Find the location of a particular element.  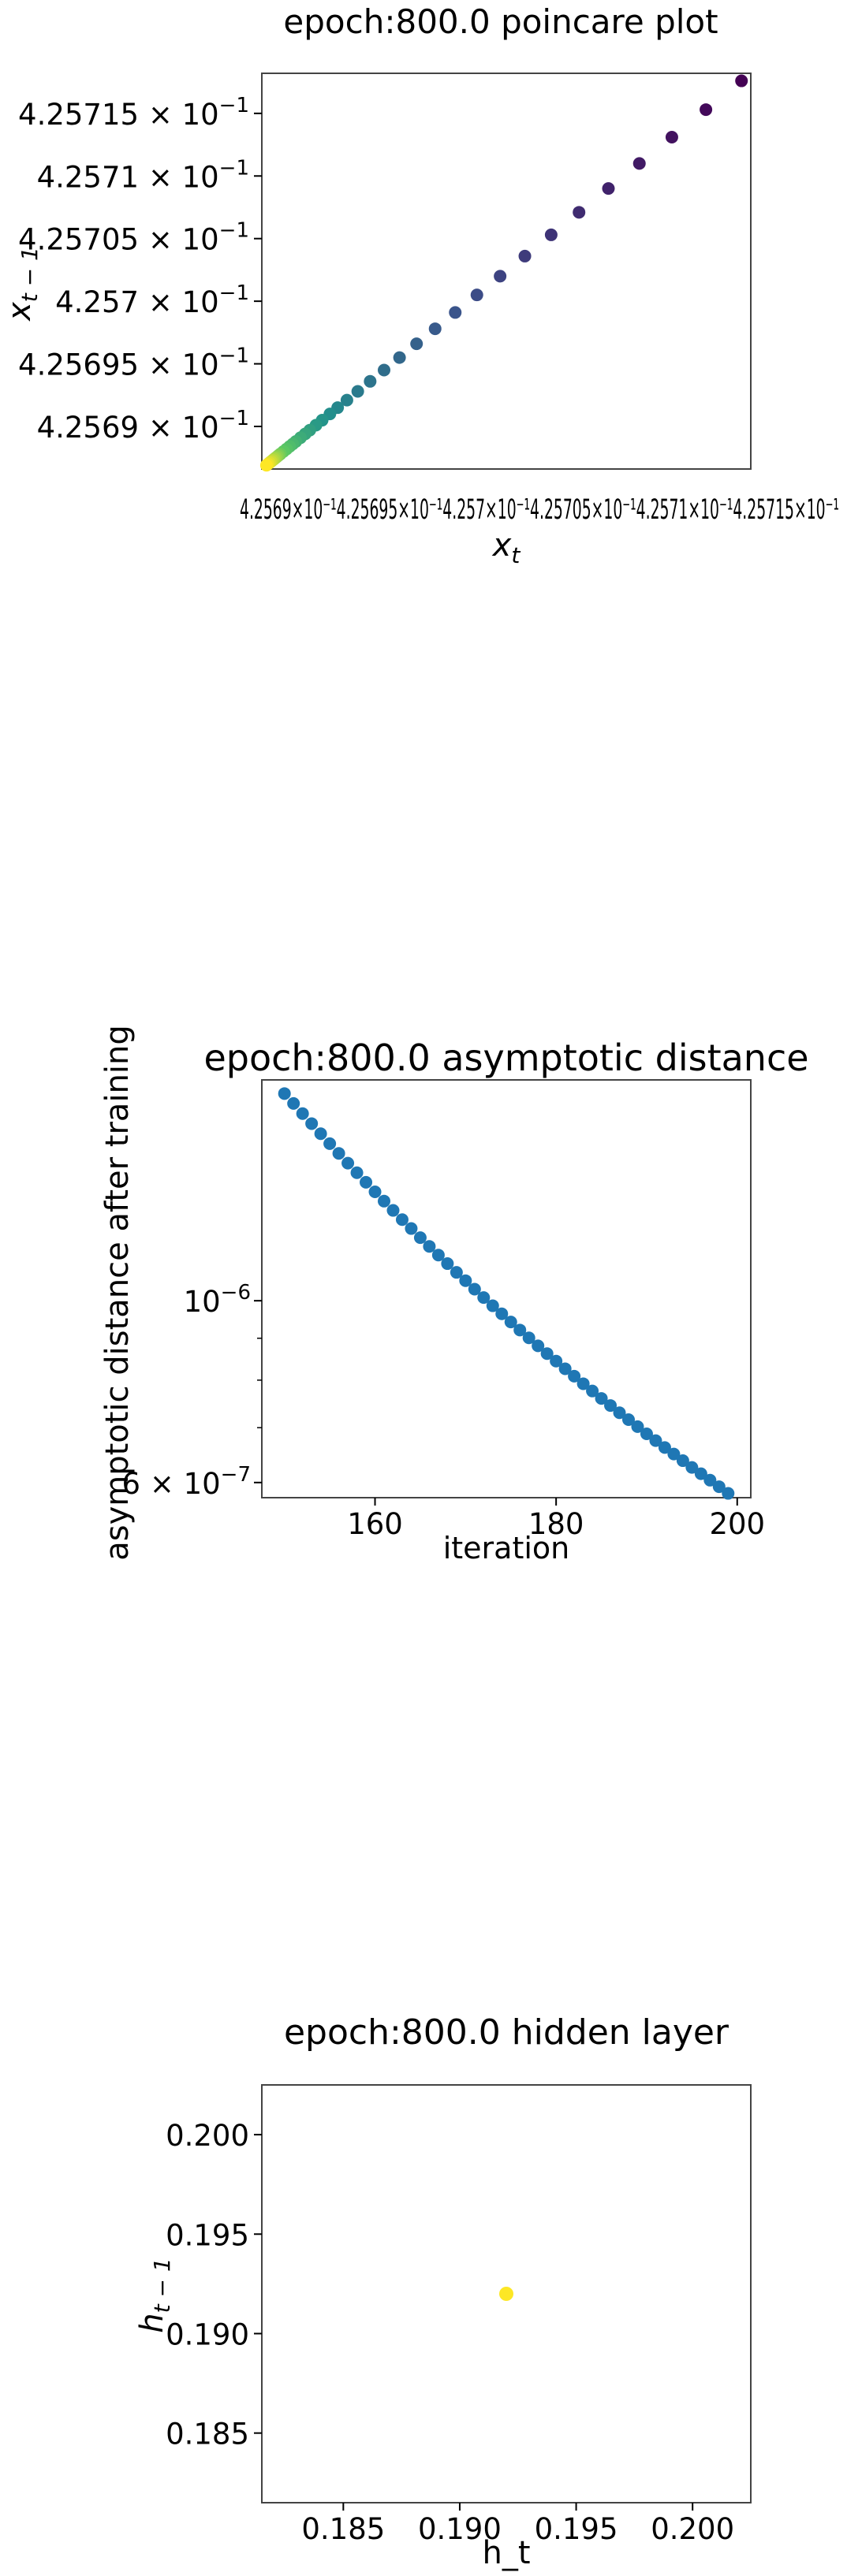

hidden-layer-x-label: h_t is located at coordinates (506, 2553).